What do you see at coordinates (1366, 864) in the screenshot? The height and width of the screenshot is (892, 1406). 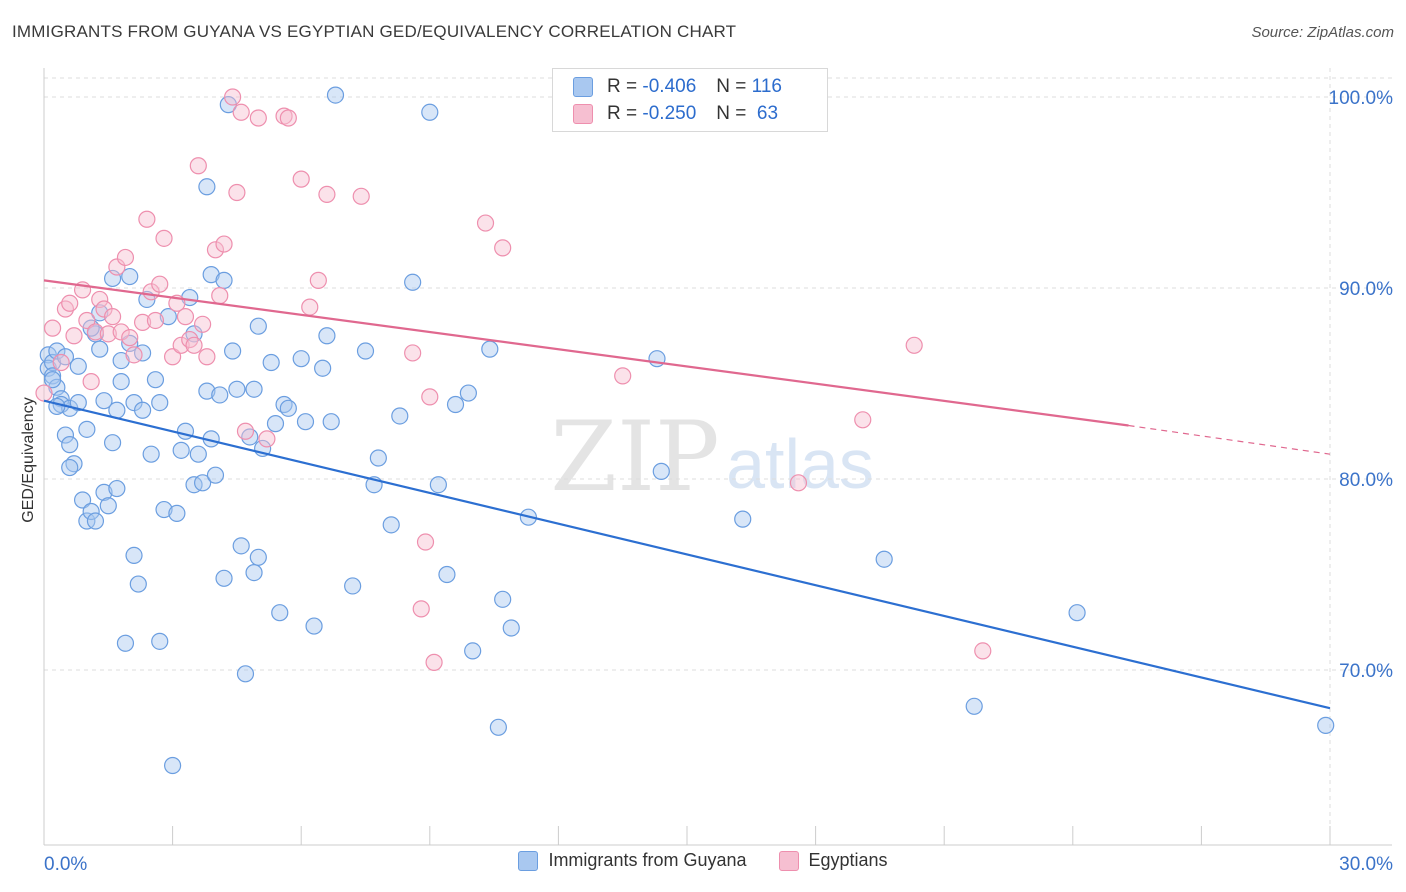 I see `x-tick-label: 30.0%` at bounding box center [1366, 864].